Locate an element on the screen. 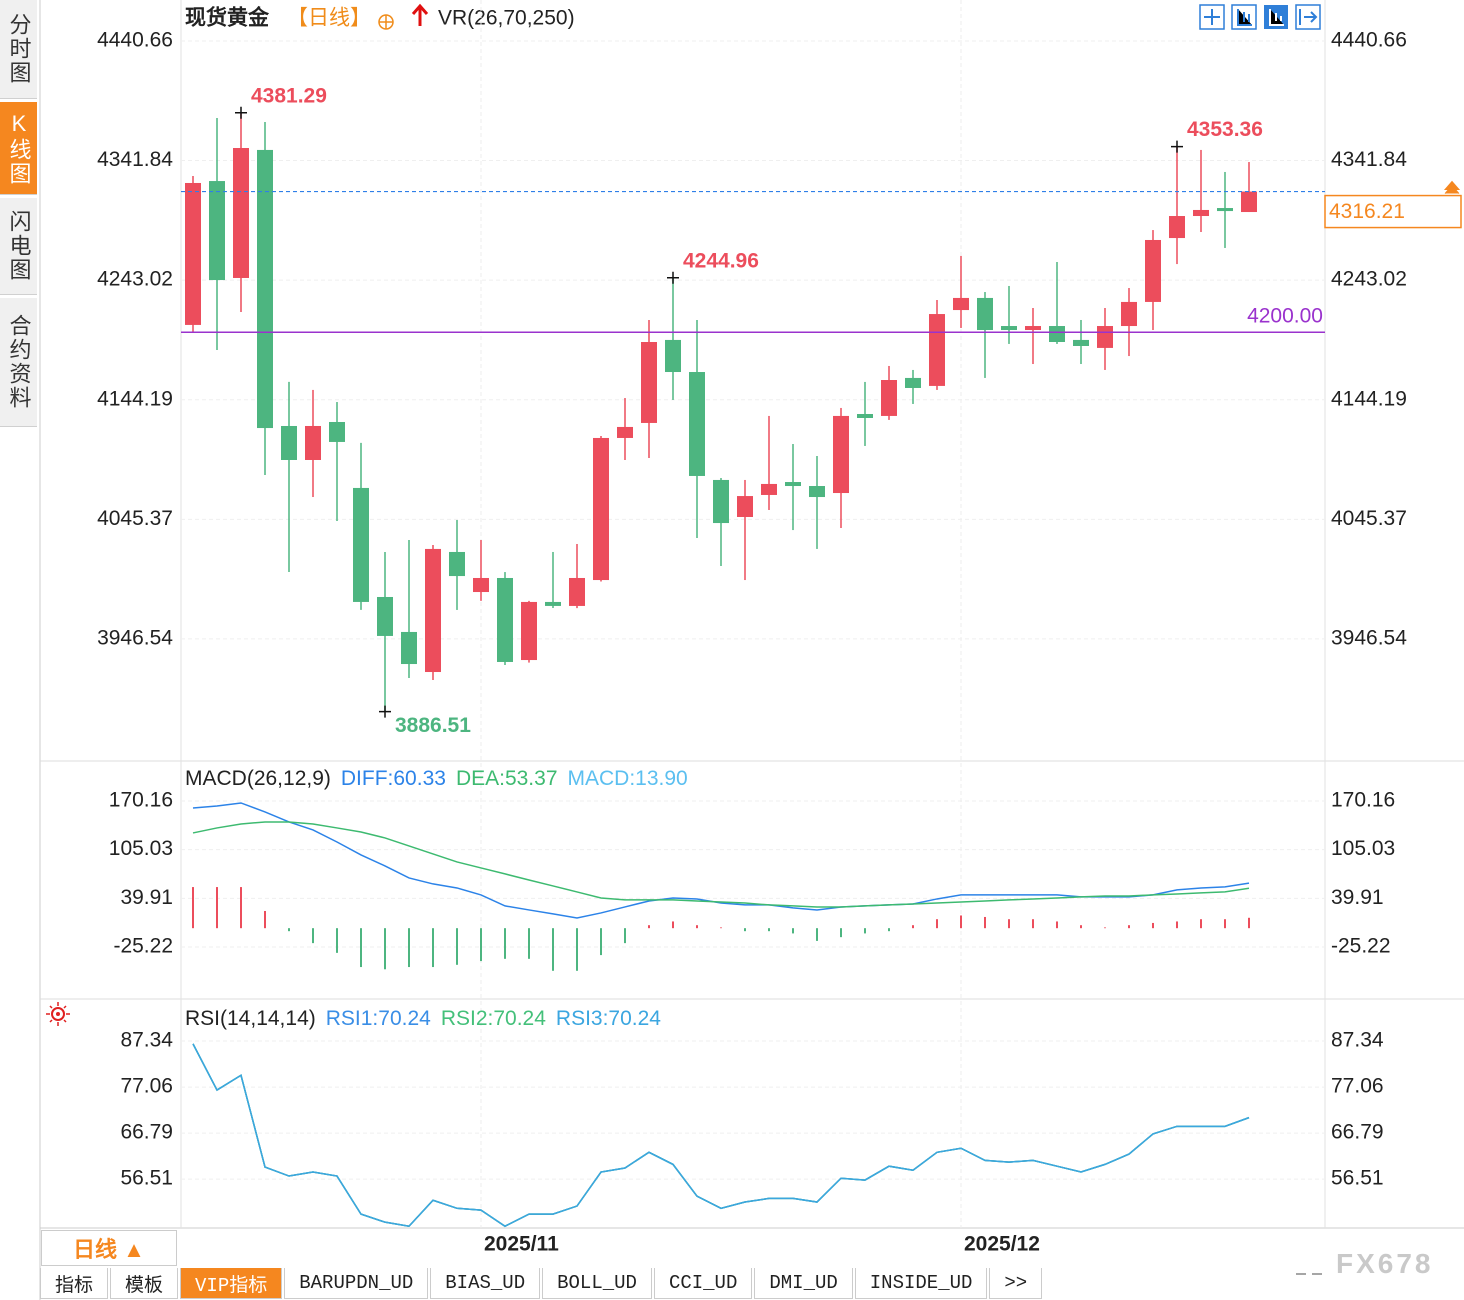  sidebar-tab: 闪电图 is located at coordinates (18, 246).